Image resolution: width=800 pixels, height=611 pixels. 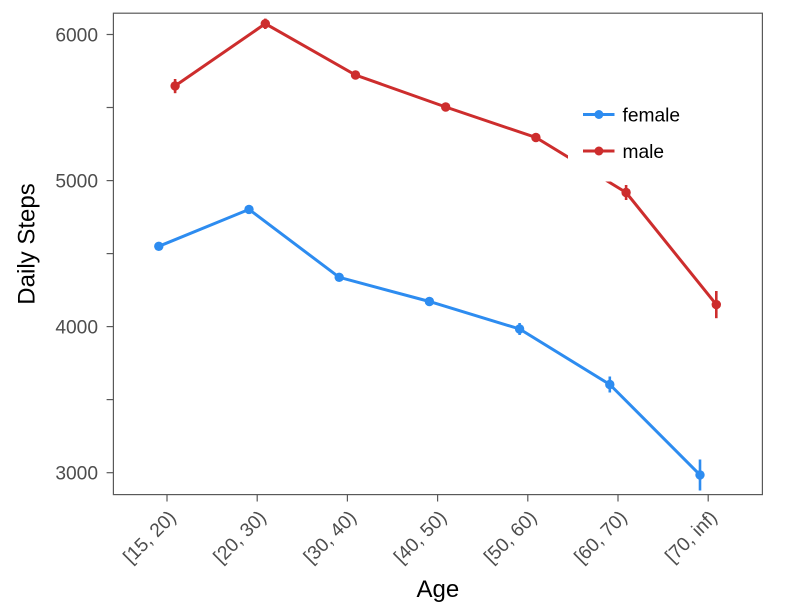 I want to click on svg-text: female, so click(x=652, y=115).